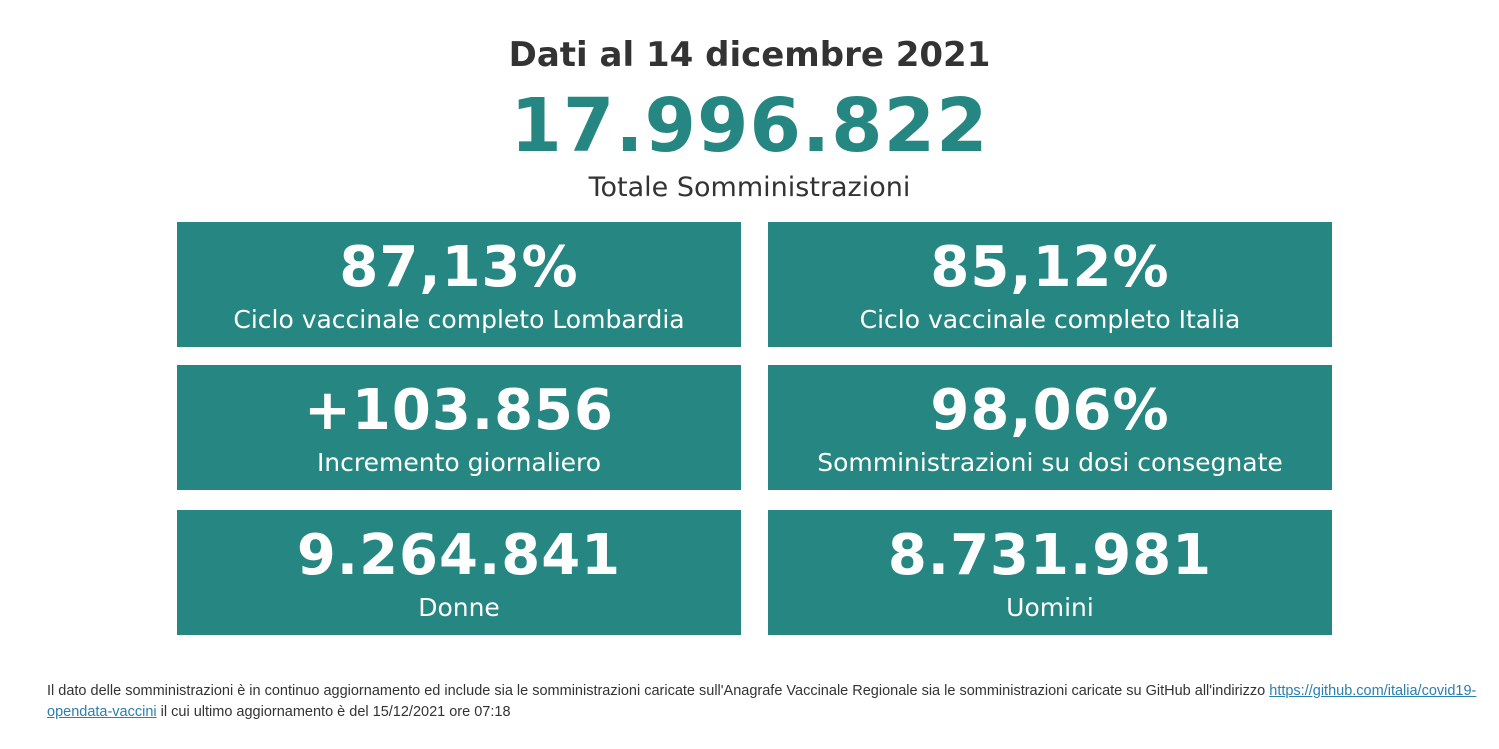  I want to click on card-men: 8.731.981 Uomini, so click(1050, 572).